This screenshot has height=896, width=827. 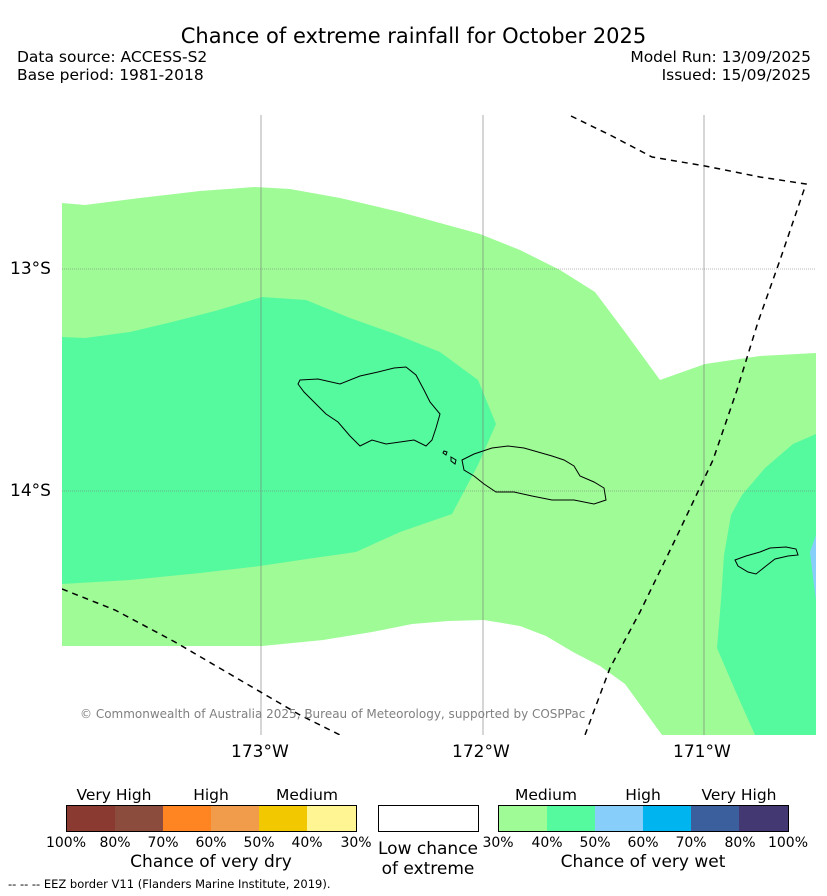 What do you see at coordinates (428, 869) in the screenshot?
I see `low-legend-title-2: of extreme` at bounding box center [428, 869].